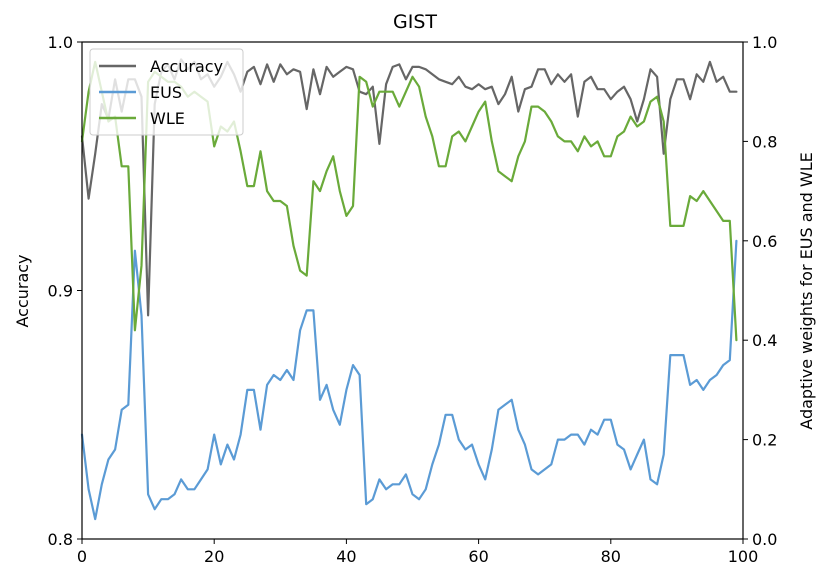 This screenshot has width=830, height=587. I want to click on y-tick-label-left: 0.8, so click(60, 539).